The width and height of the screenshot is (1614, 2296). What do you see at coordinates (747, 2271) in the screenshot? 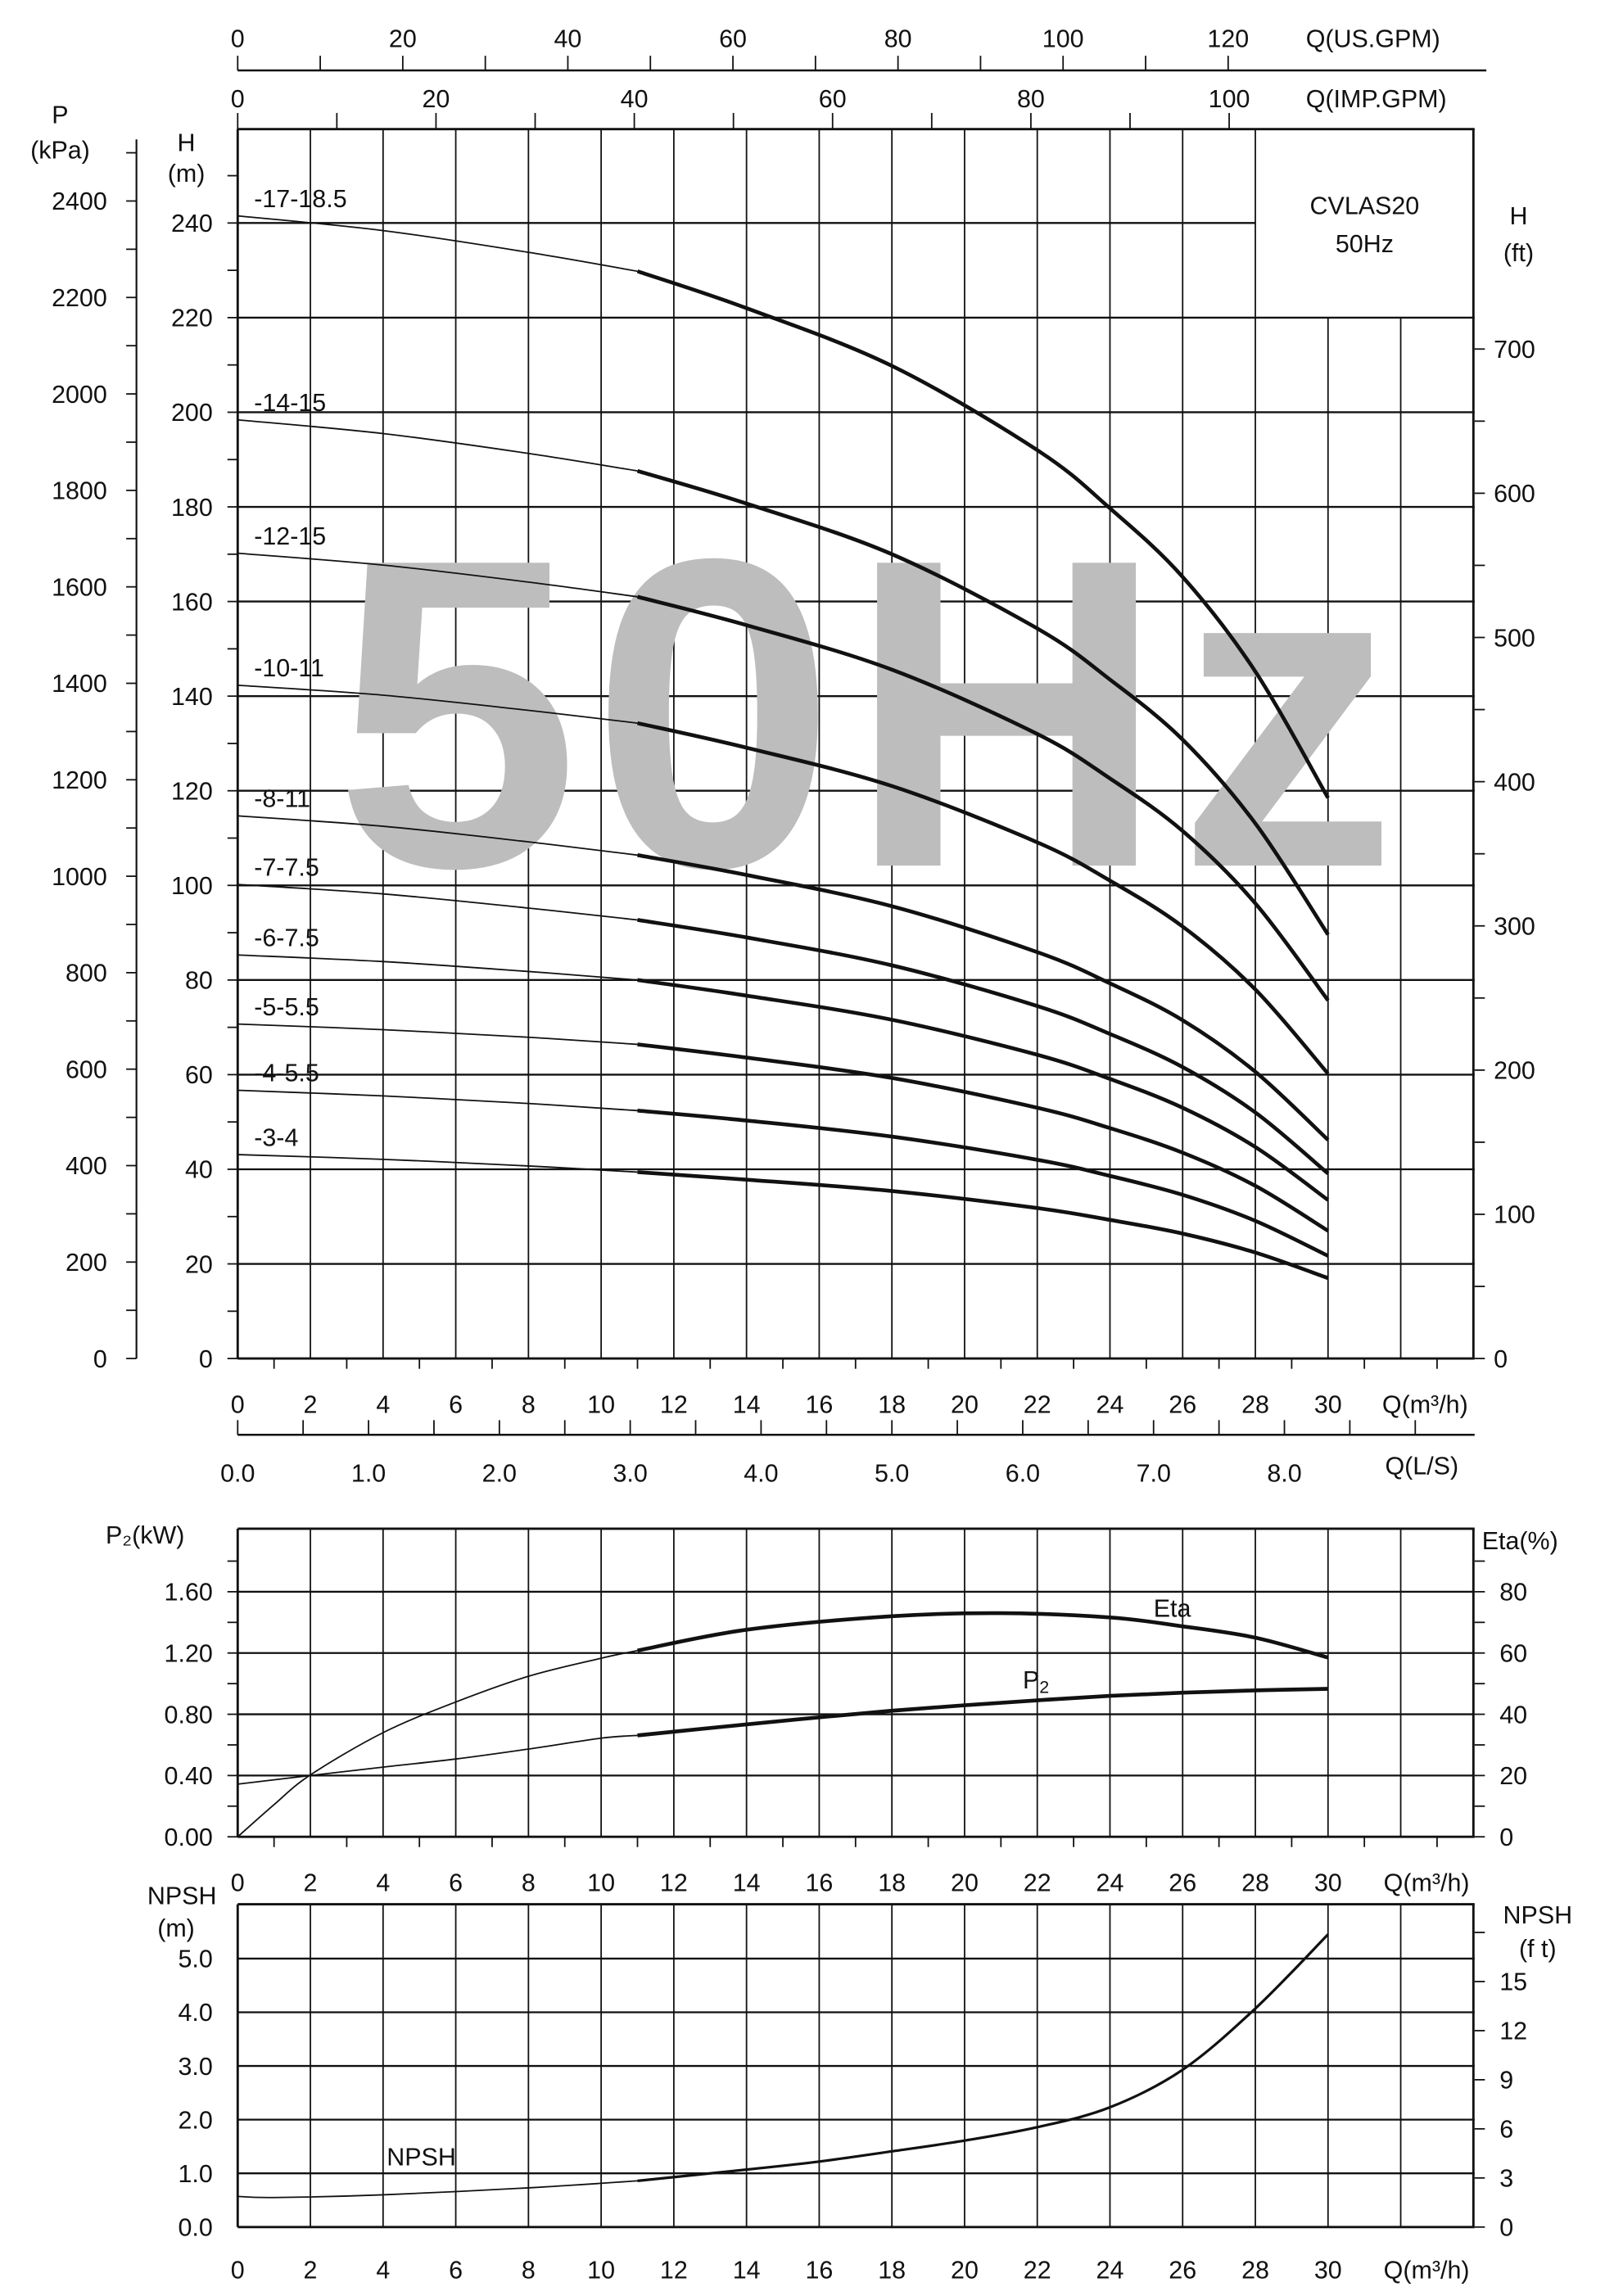
I see `q-m3h-tick-label: 14` at bounding box center [747, 2271].